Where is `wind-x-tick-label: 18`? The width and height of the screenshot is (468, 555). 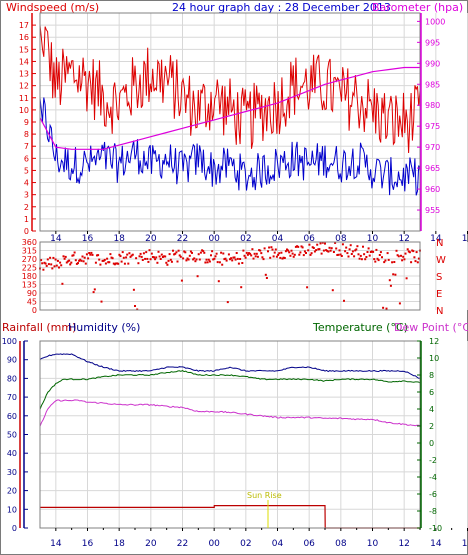 wind-x-tick-label: 18 is located at coordinates (119, 239).